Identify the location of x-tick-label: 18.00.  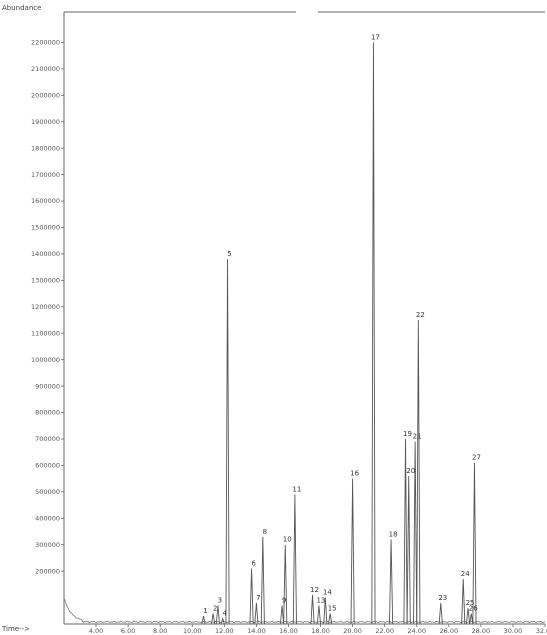
(320, 631).